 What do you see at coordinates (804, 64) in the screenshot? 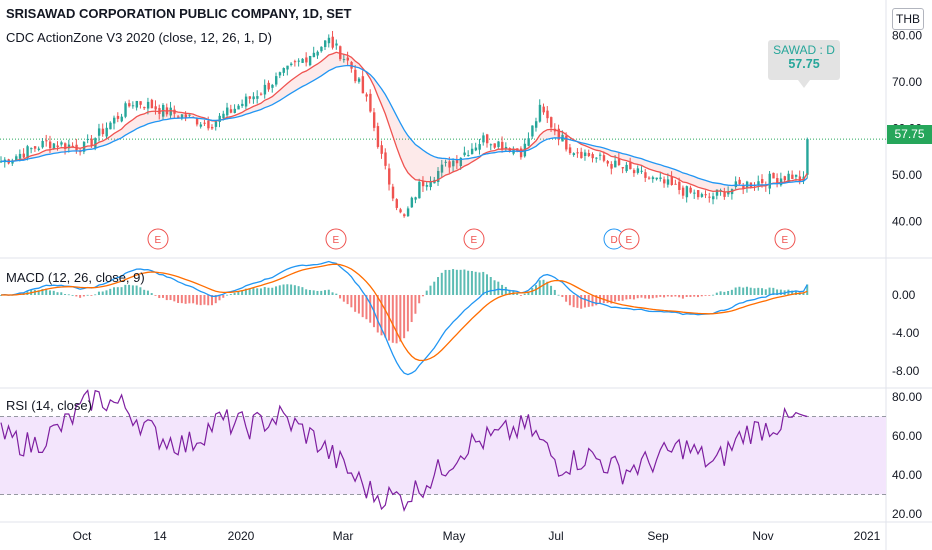
I see `tag-value: 57.75` at bounding box center [804, 64].